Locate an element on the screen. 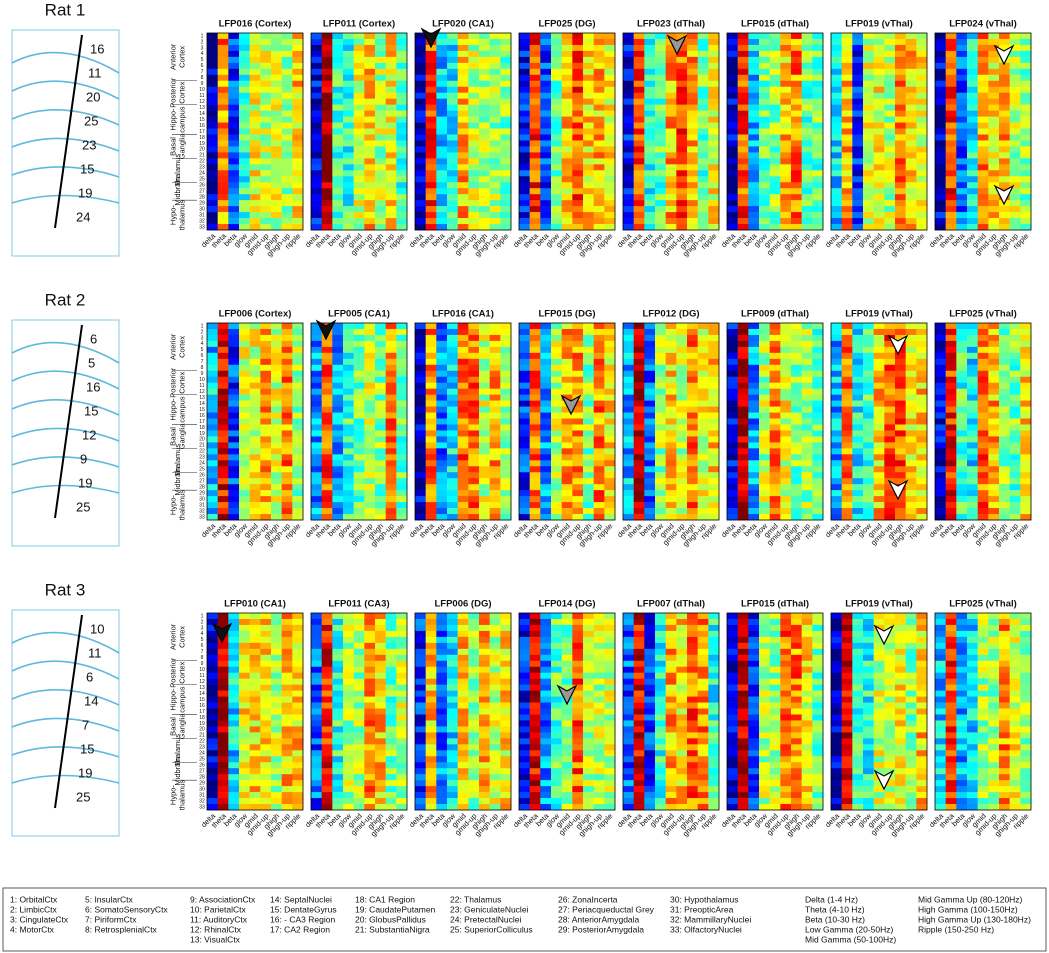 The height and width of the screenshot is (953, 1049). panel-frame is located at coordinates (775, 131).